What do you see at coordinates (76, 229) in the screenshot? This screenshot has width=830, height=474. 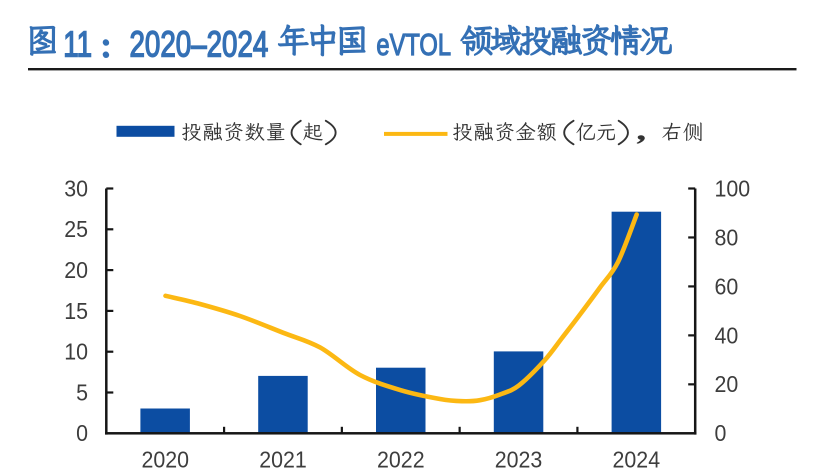 I see `svg-text: 25` at bounding box center [76, 229].